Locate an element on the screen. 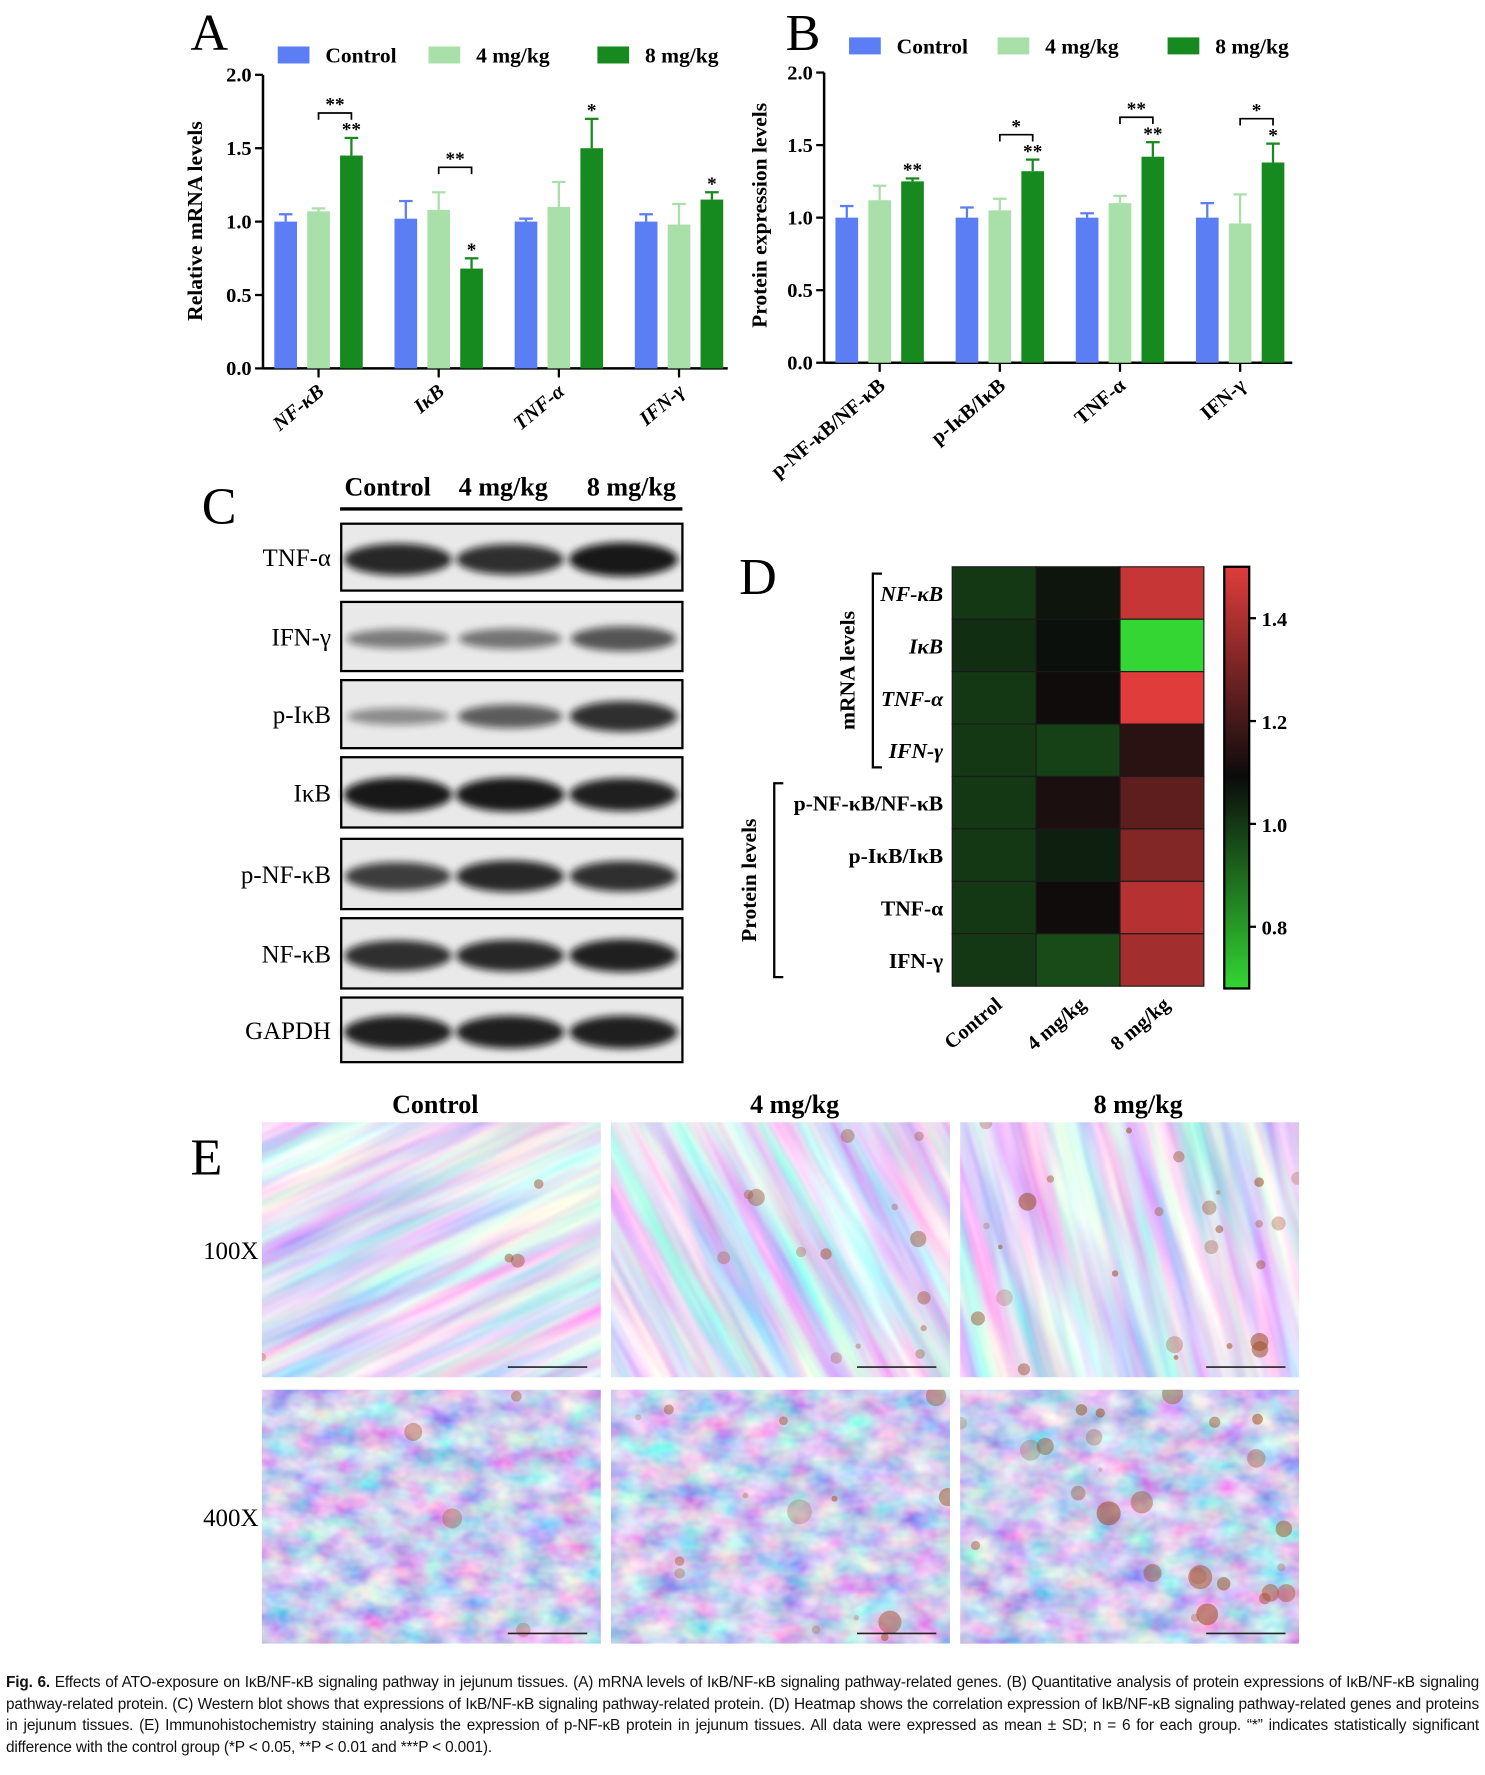 This screenshot has height=1775, width=1485. magnification-label: 100X is located at coordinates (230, 1251).